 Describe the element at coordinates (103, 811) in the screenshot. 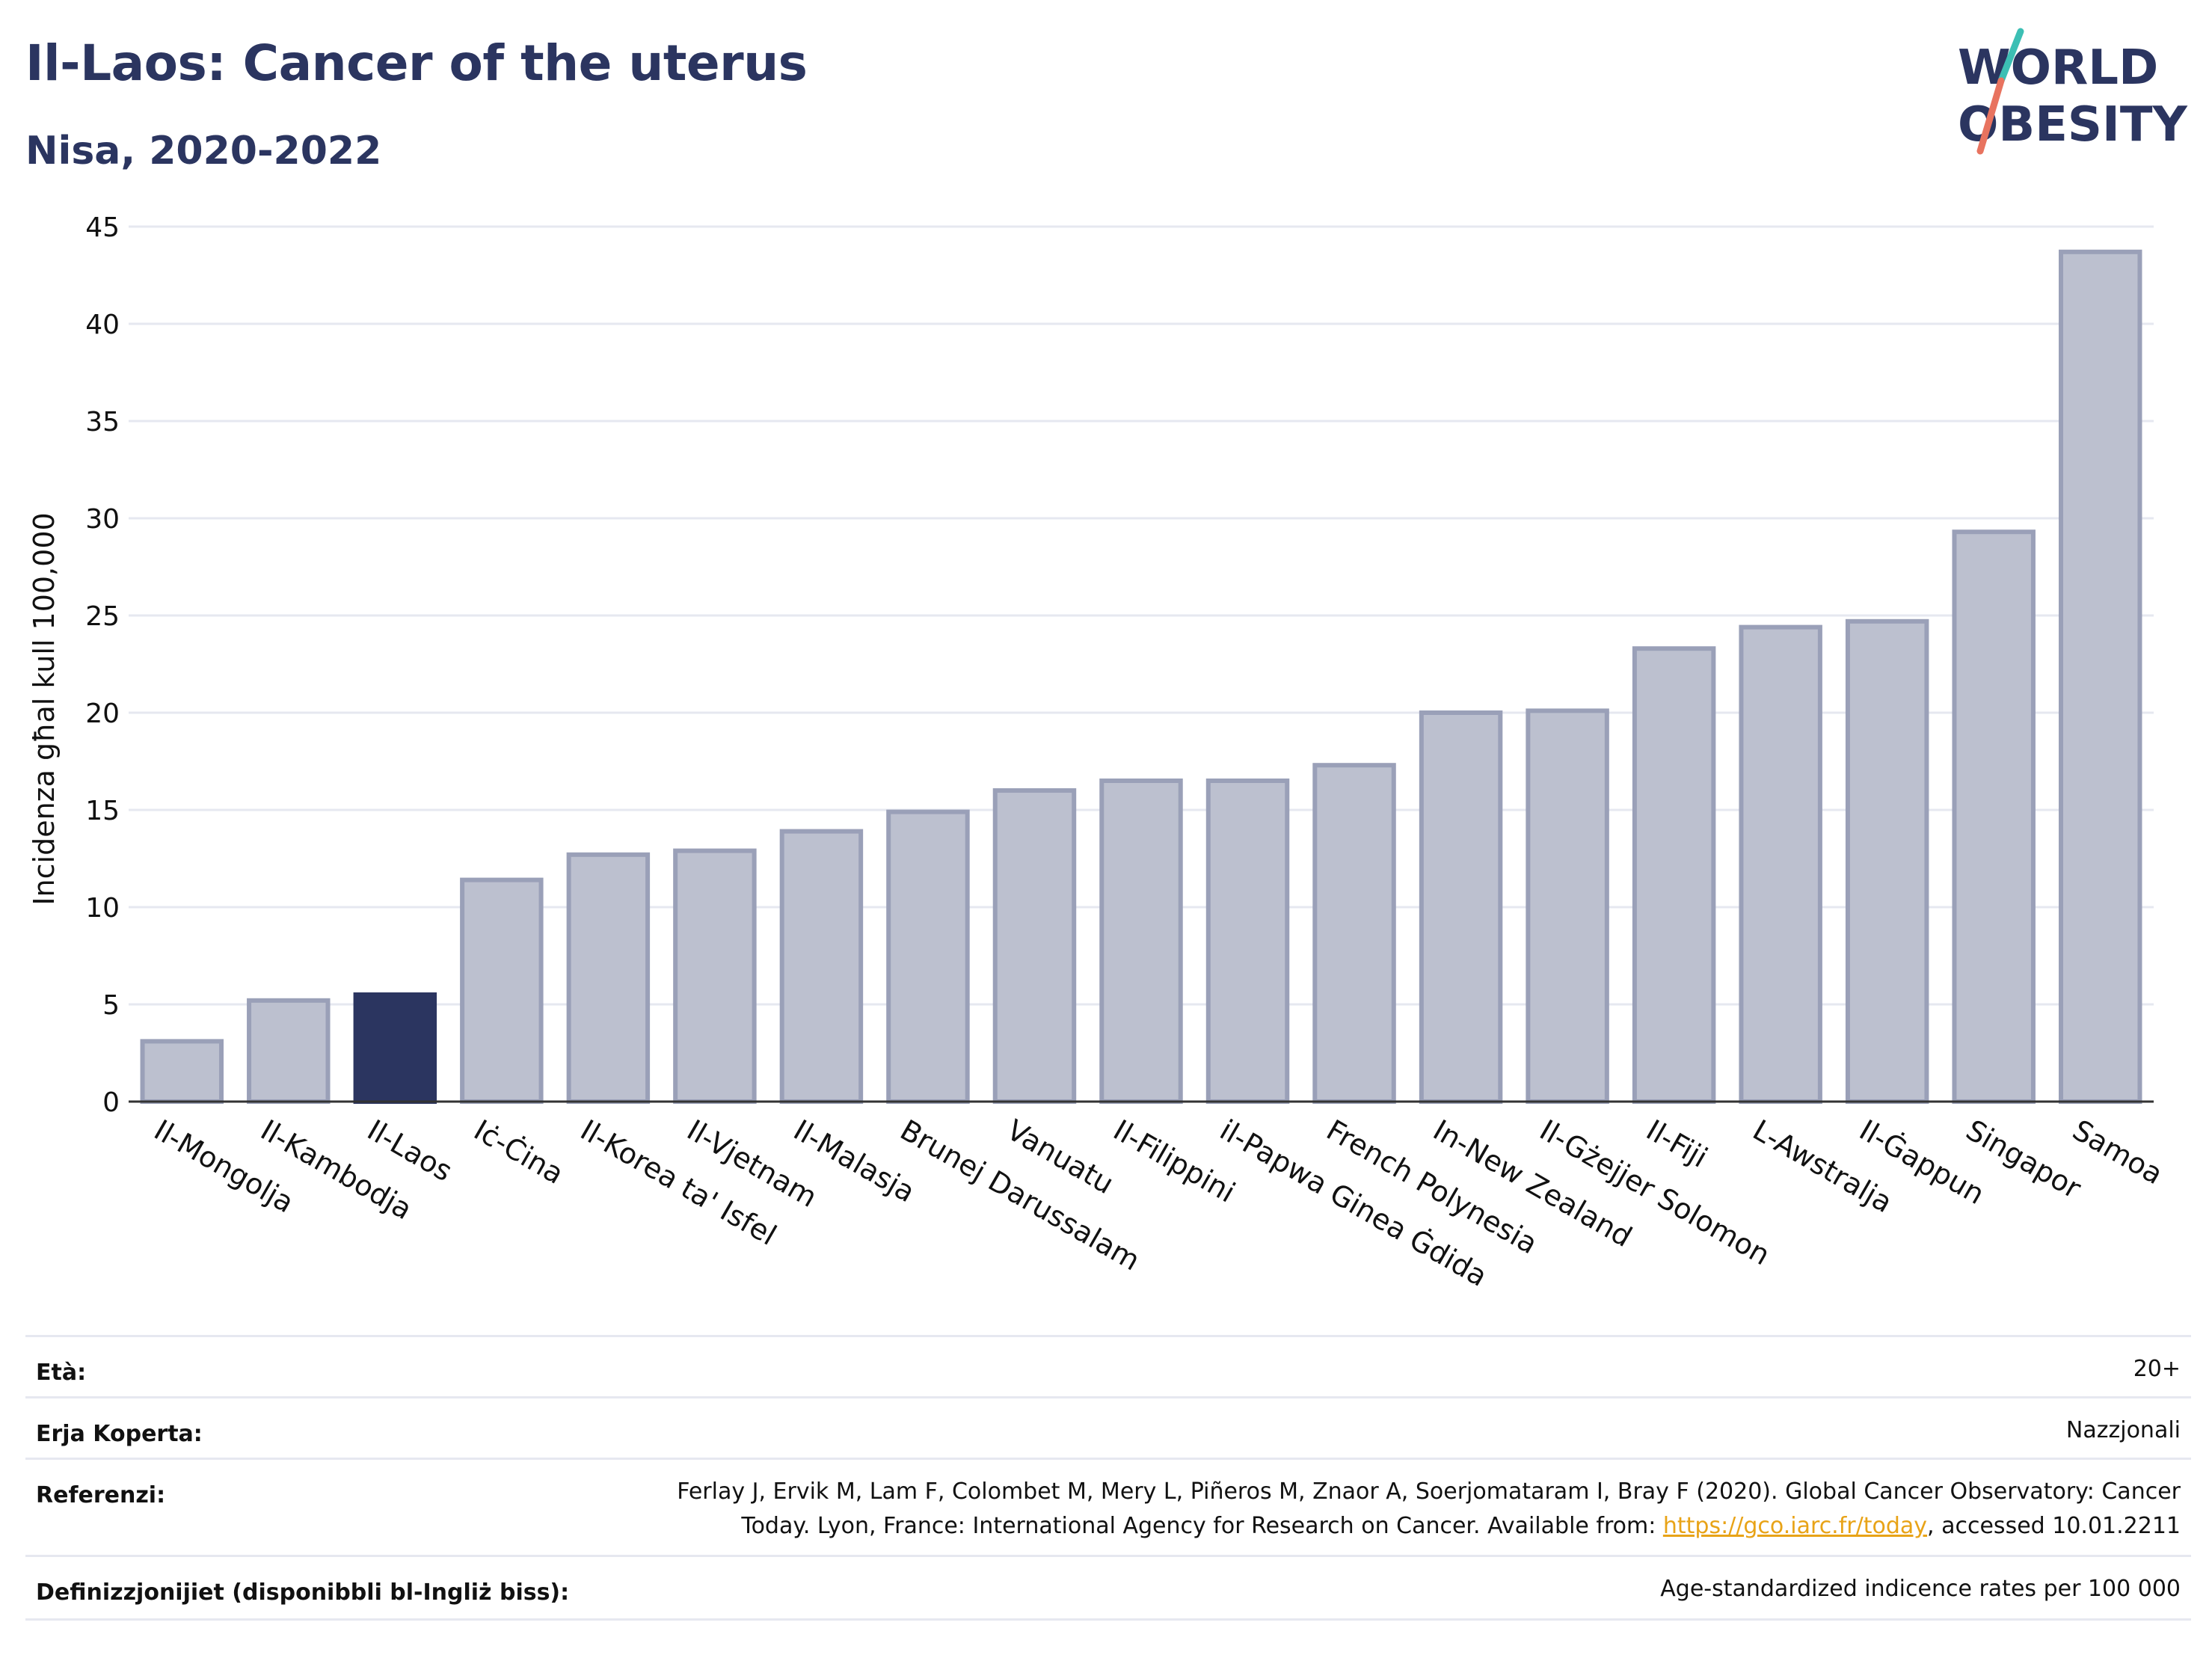

I see `y-tick-label: 15` at that location.